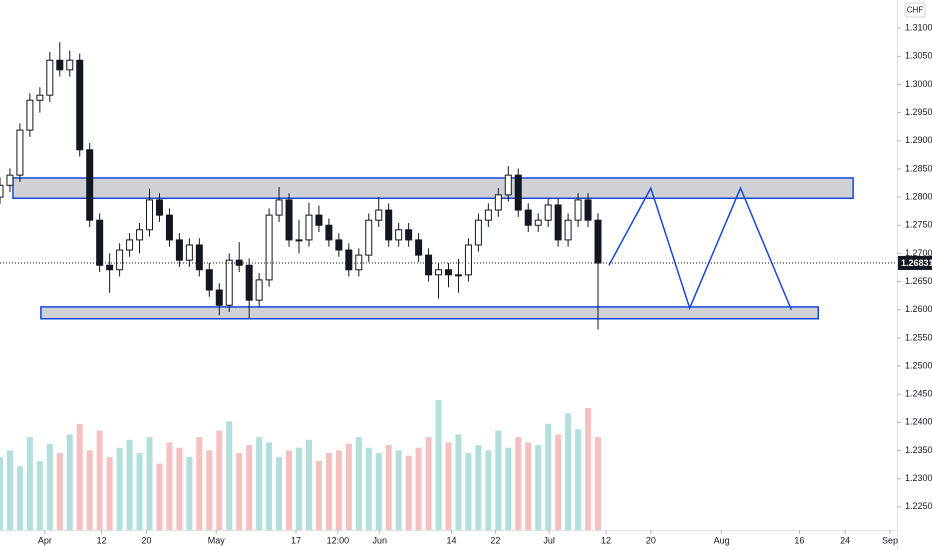 This screenshot has height=550, width=932. I want to click on x-tick-label: 22, so click(495, 540).